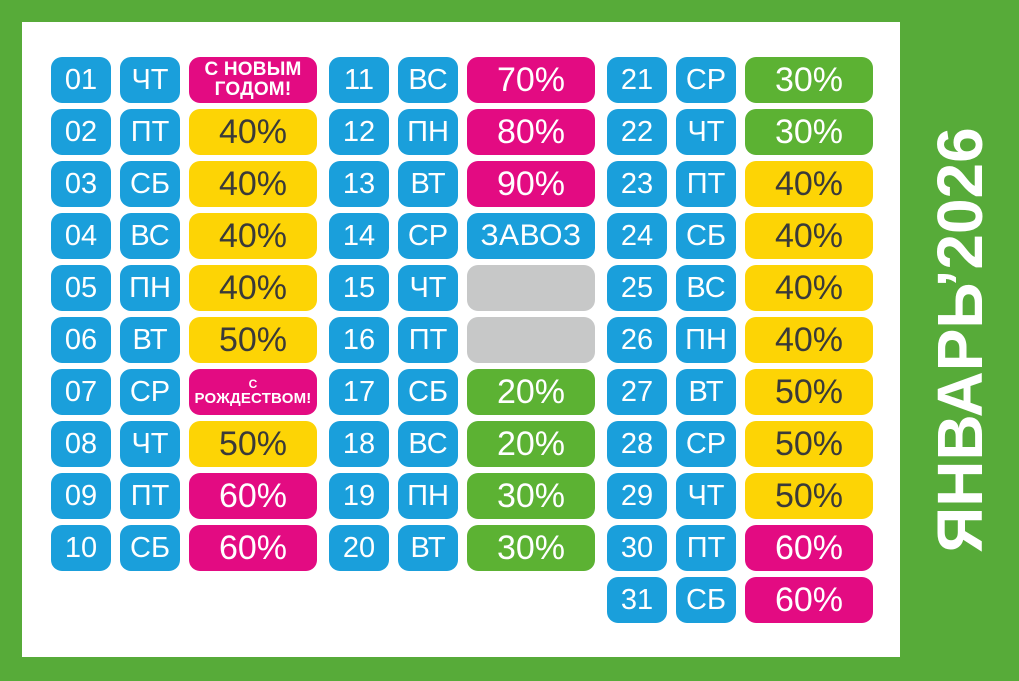  I want to click on day-row: 25 ВС 40%, so click(740, 288).